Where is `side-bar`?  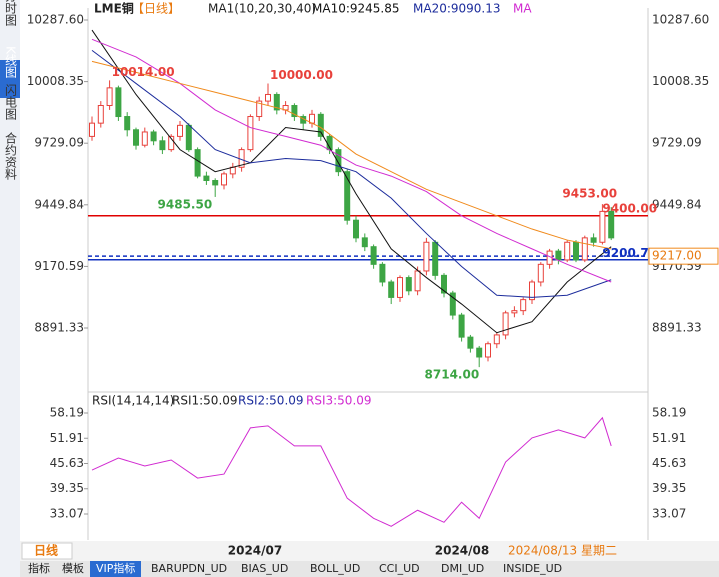
side-bar is located at coordinates (10, 288).